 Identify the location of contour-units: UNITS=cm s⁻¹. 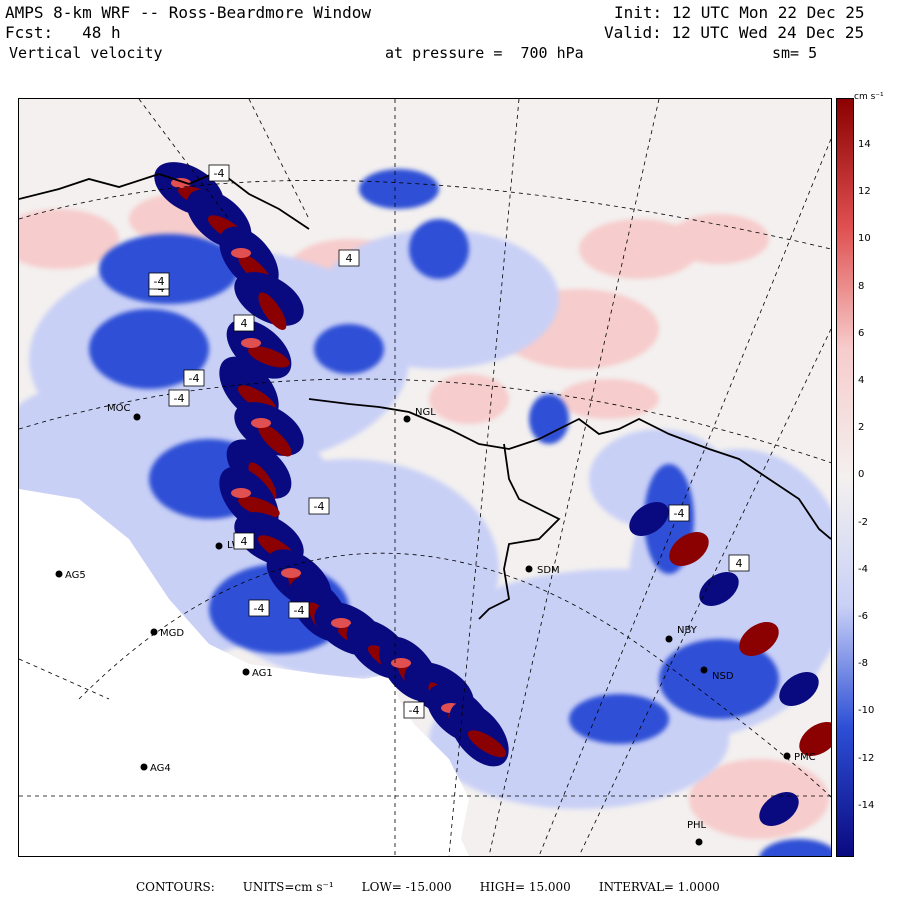
(288, 887).